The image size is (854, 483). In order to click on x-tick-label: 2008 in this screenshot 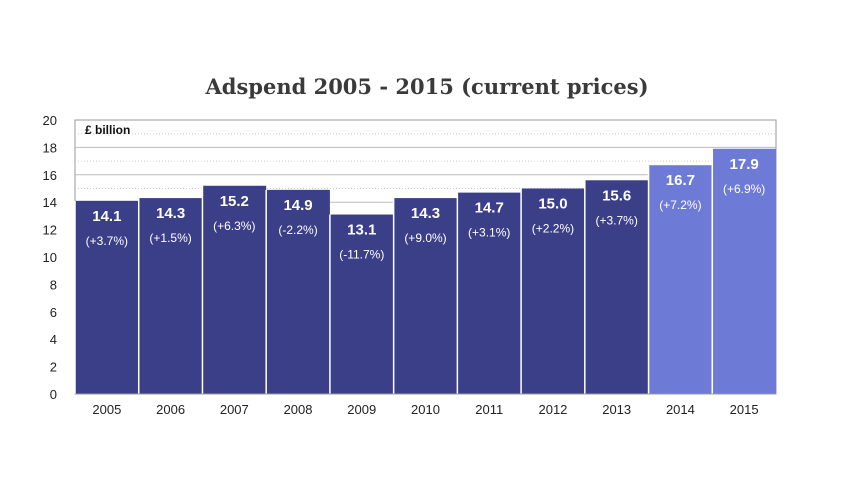, I will do `click(298, 409)`.